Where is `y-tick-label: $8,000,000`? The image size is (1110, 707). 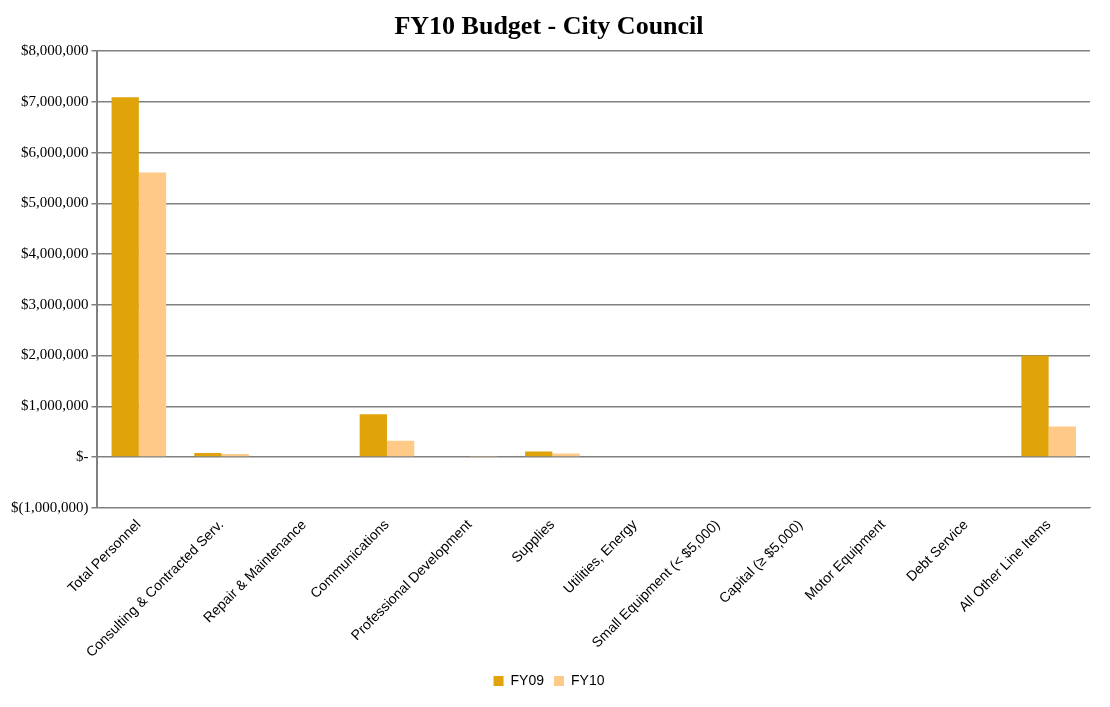
y-tick-label: $8,000,000 is located at coordinates (54, 50).